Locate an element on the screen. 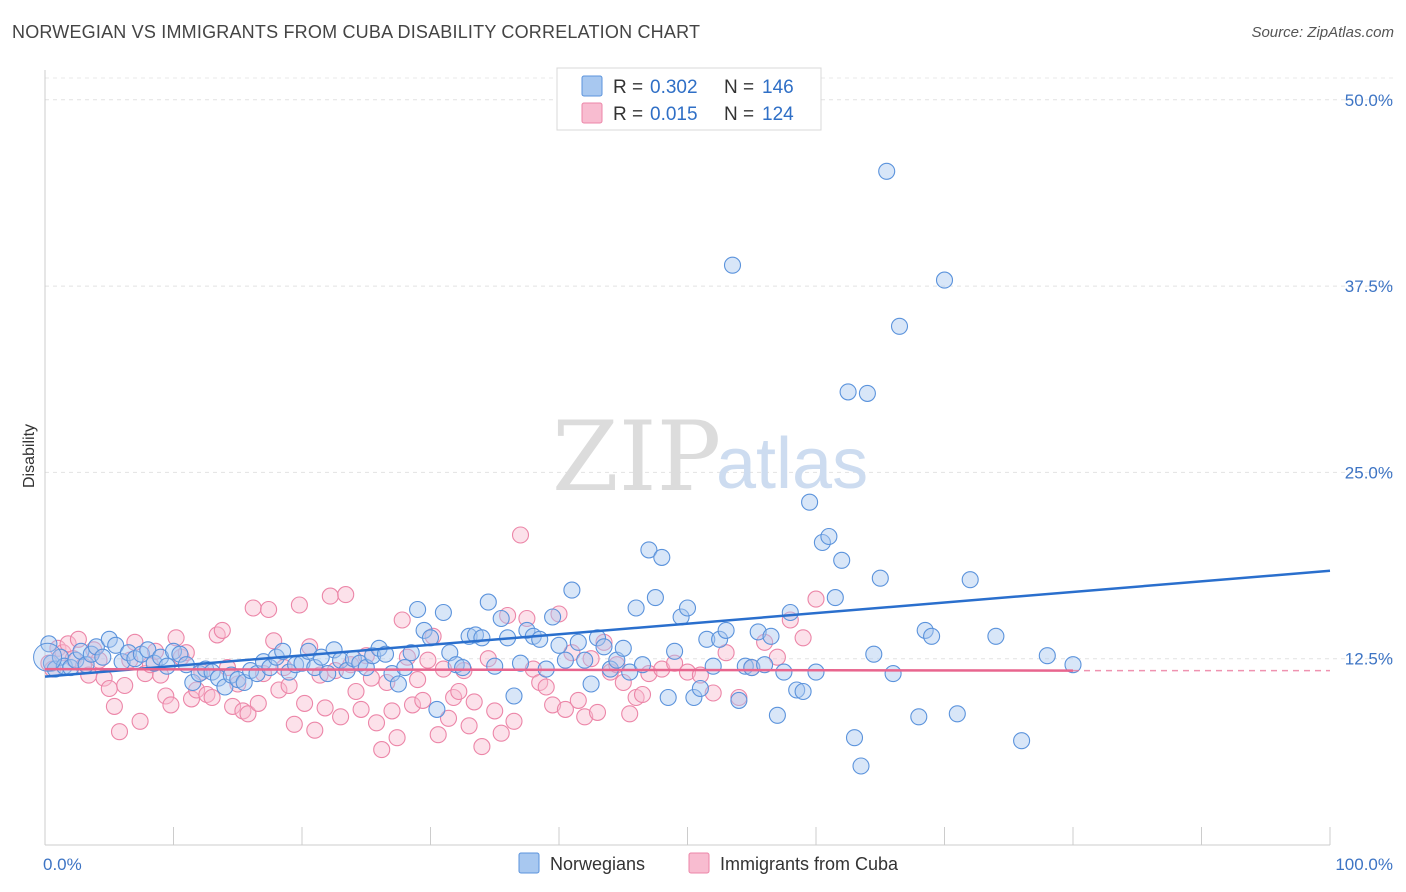  y-tick-label-2: 37.5% is located at coordinates (1369, 286).